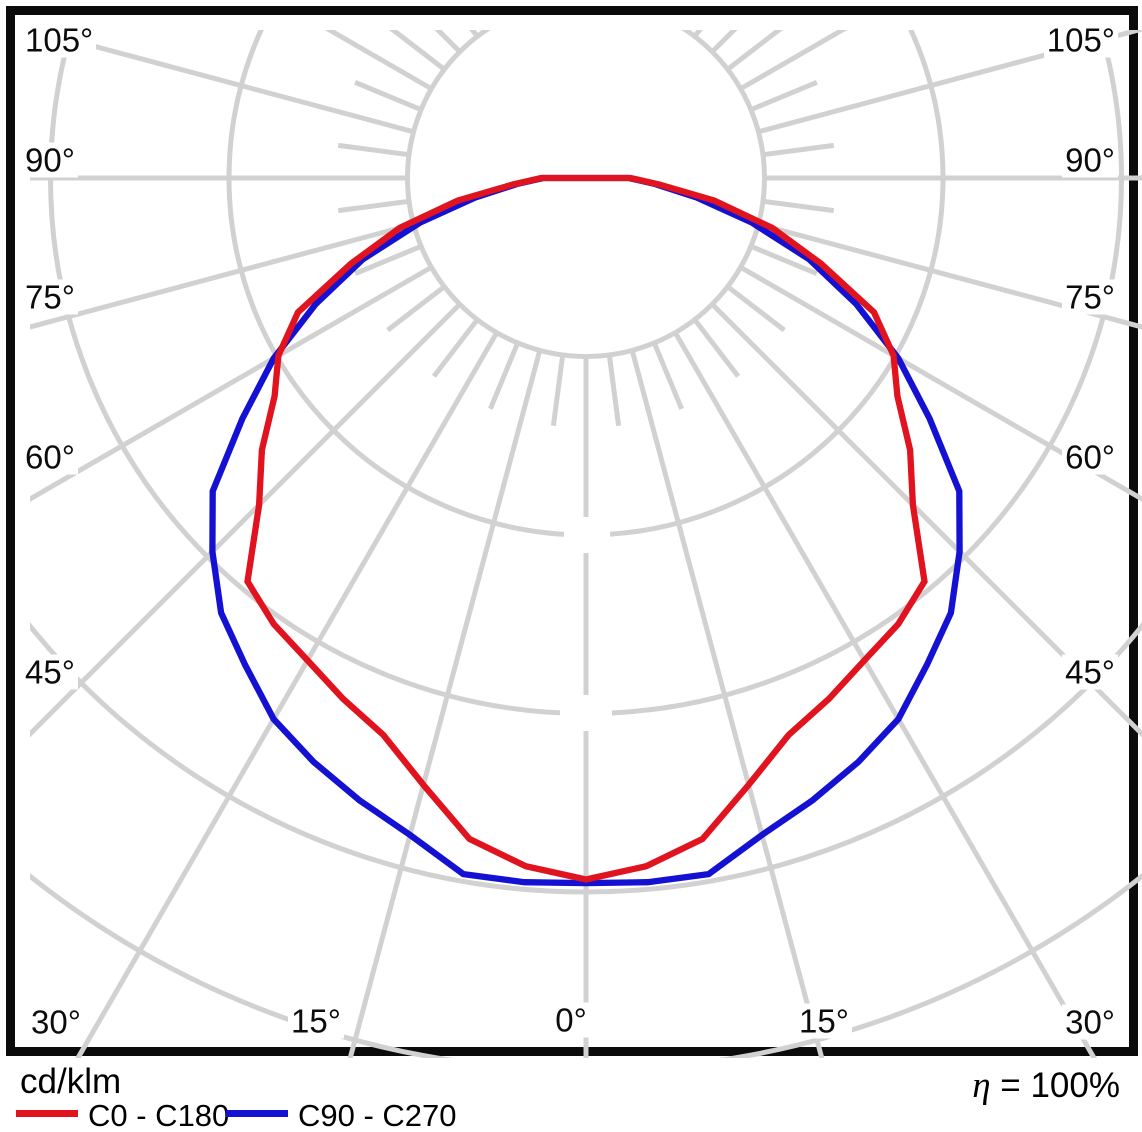  Describe the element at coordinates (981, 1085) in the screenshot. I see `eta-symbol: η` at that location.